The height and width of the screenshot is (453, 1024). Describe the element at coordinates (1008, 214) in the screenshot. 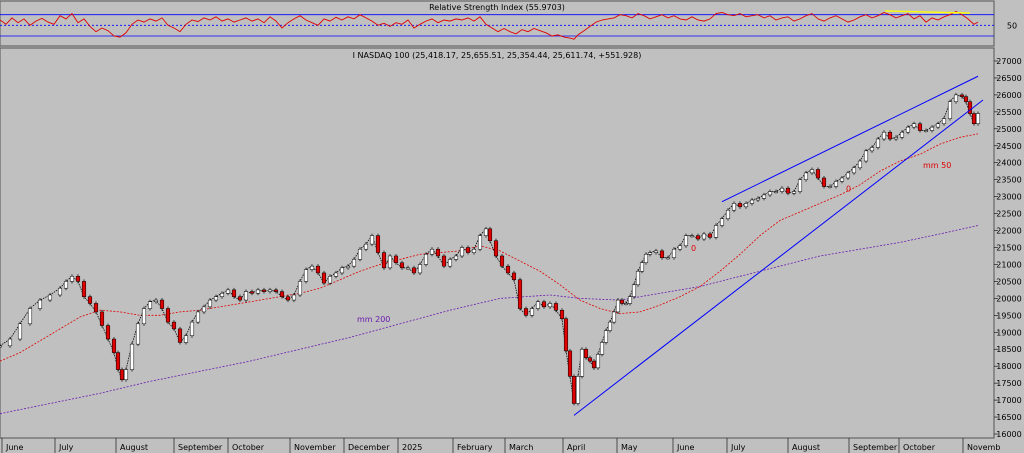

I see `y-tick-label: 22500` at that location.